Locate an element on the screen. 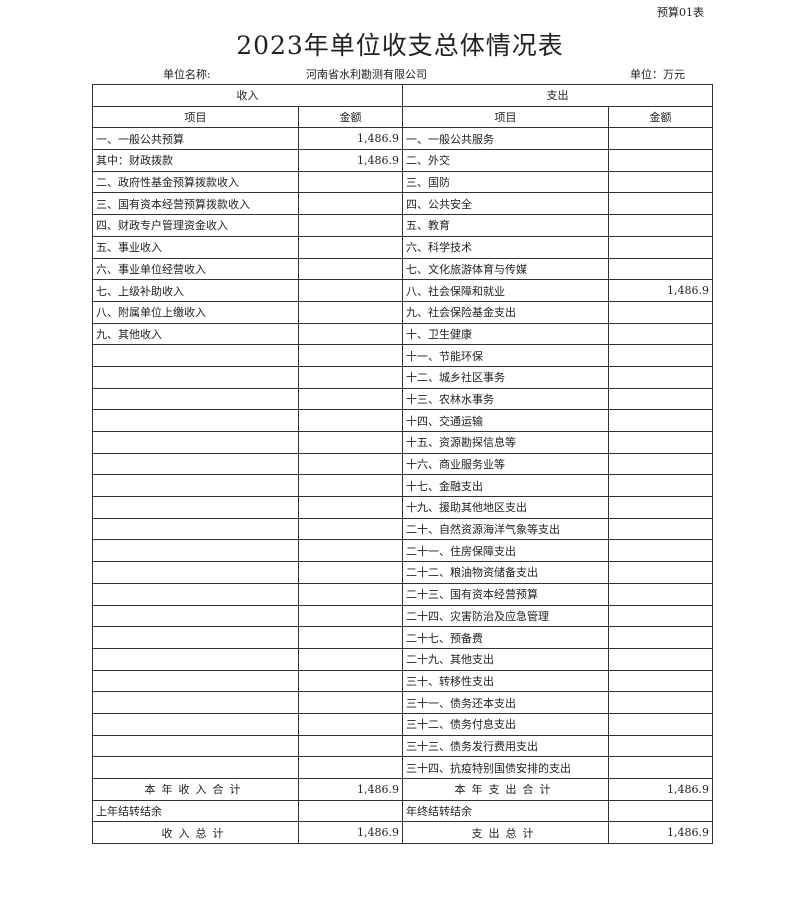 The width and height of the screenshot is (800, 920). expense-item-cell: 二十三、国有资本经营预算 is located at coordinates (505, 594).